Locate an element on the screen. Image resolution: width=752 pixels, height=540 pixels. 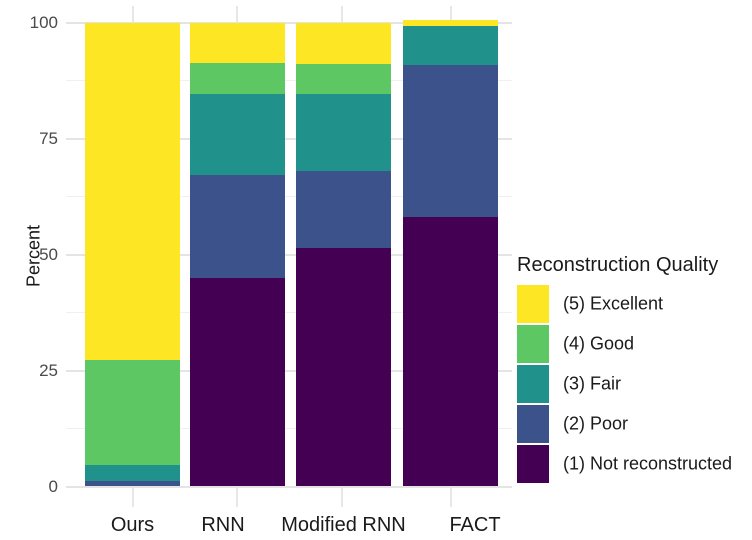
legend-item: (4) Good is located at coordinates (634, 344).